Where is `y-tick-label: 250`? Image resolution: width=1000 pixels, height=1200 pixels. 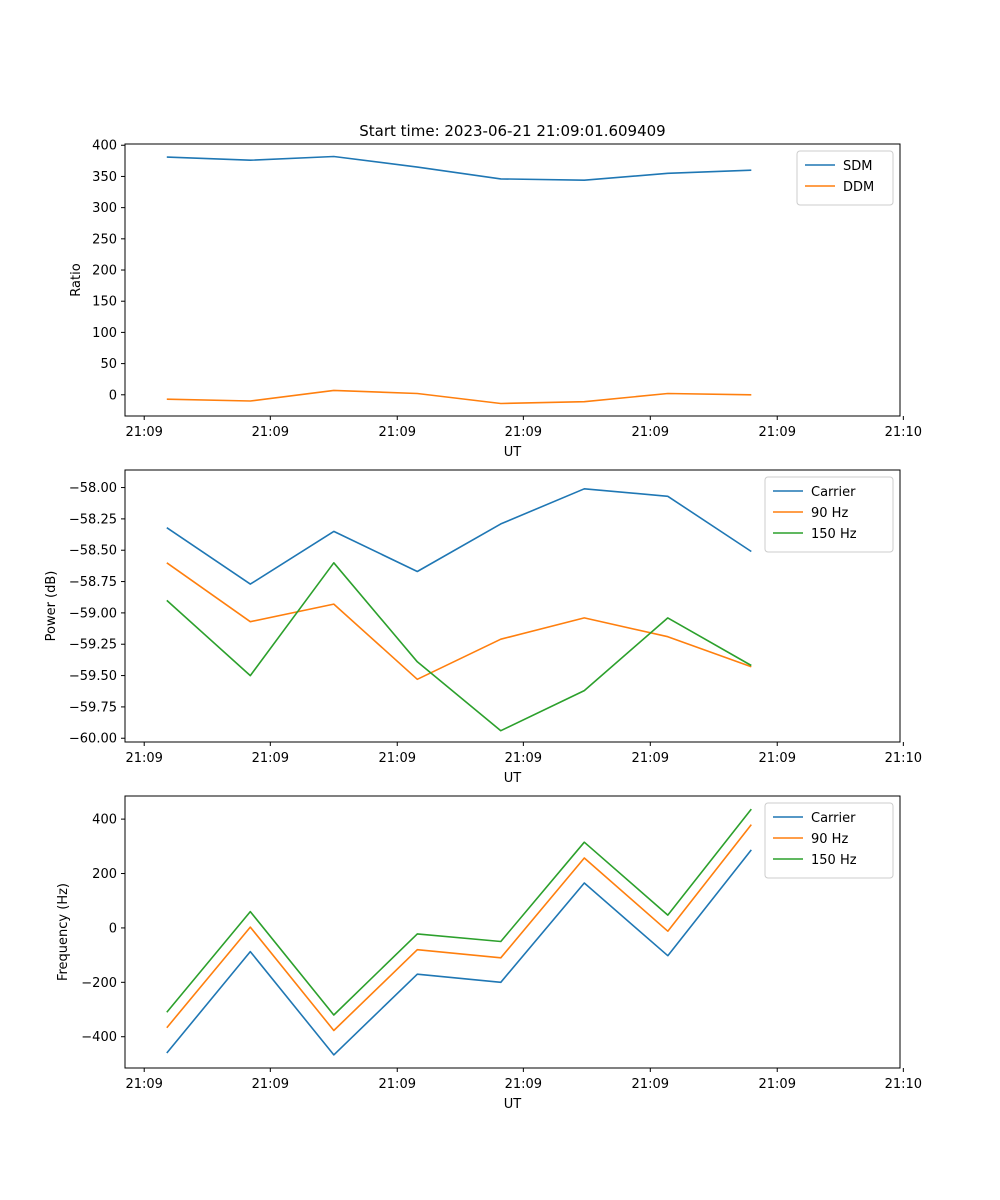
y-tick-label: 250 is located at coordinates (104, 239).